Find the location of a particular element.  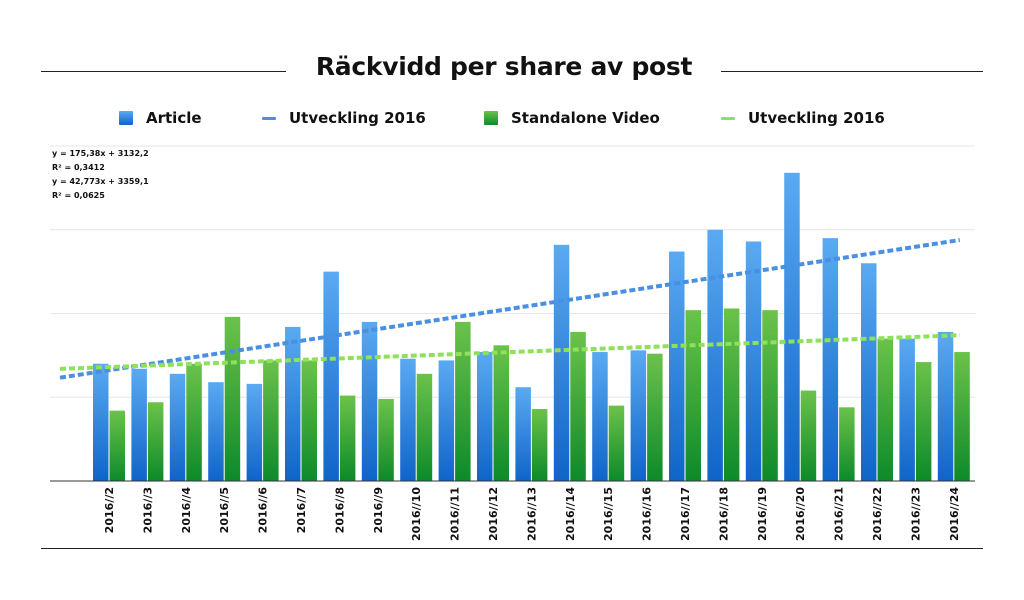

x-tick-label: 2016//16 is located at coordinates (647, 514).